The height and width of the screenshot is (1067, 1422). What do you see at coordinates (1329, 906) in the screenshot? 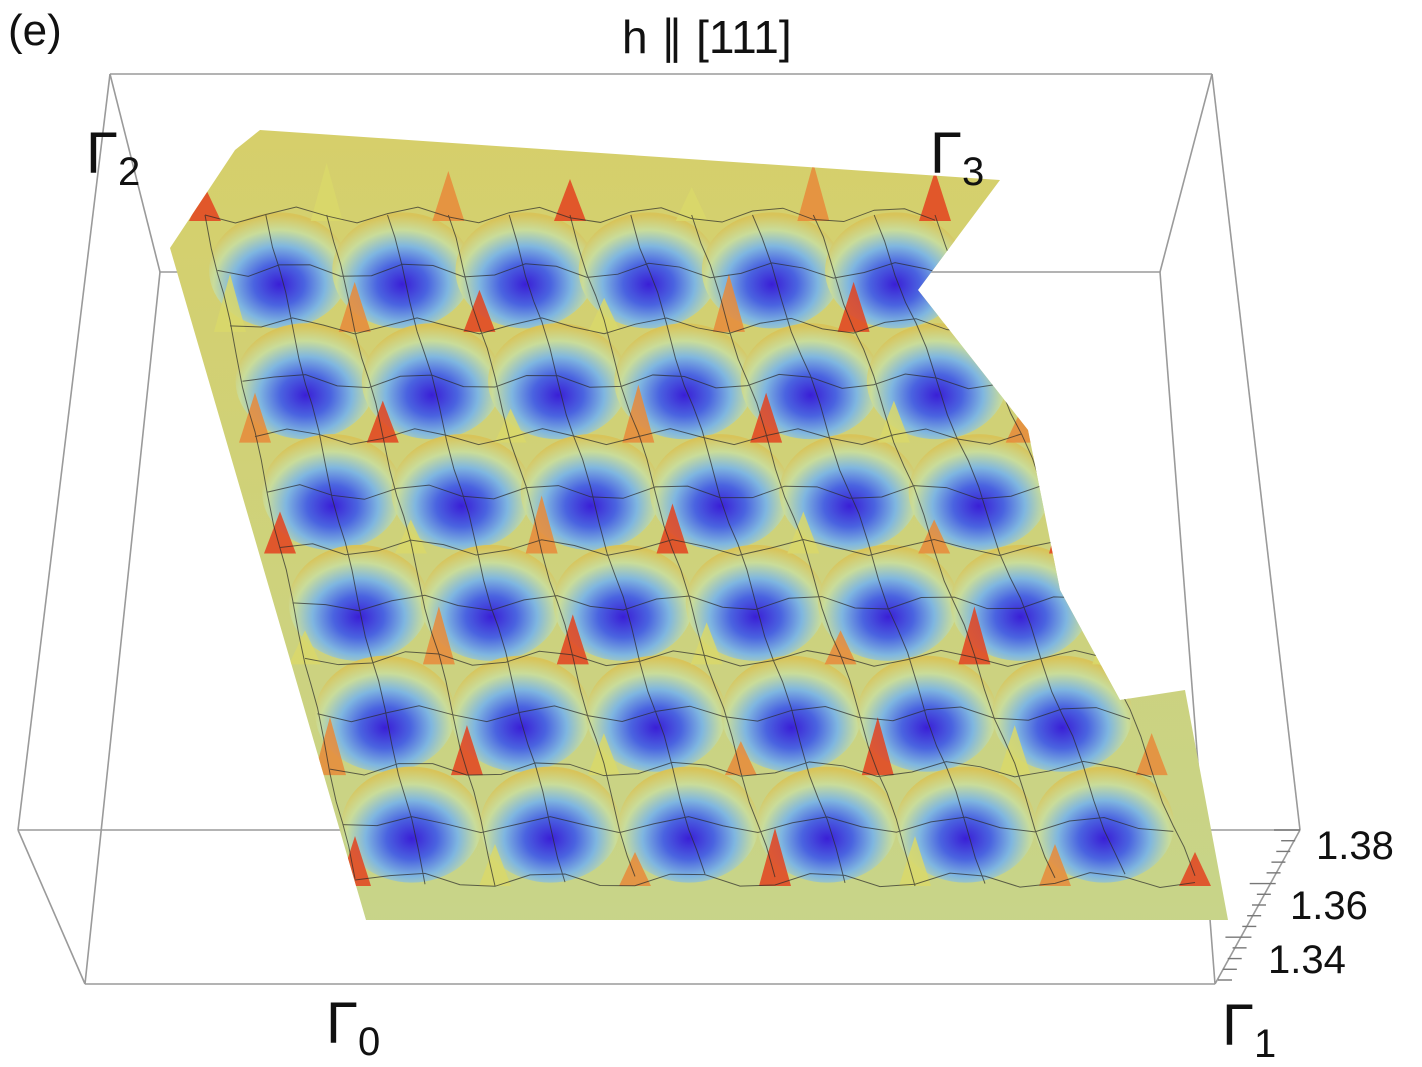
I see `z-tick-label: 1.36` at bounding box center [1329, 906].